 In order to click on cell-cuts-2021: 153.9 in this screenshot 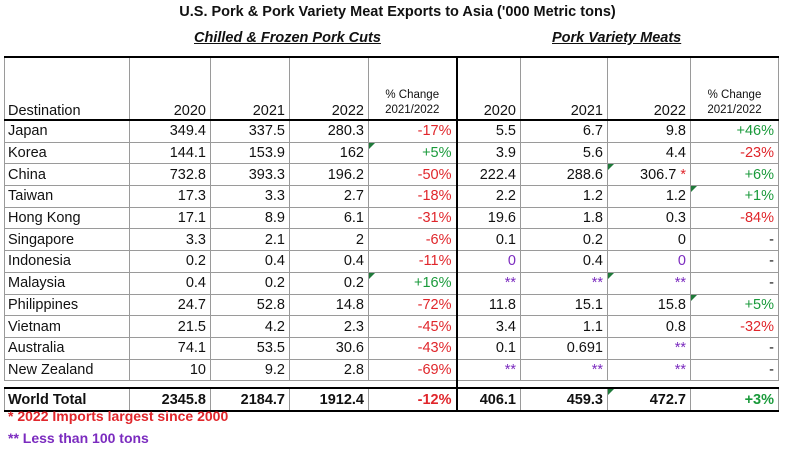, I will do `click(250, 153)`.